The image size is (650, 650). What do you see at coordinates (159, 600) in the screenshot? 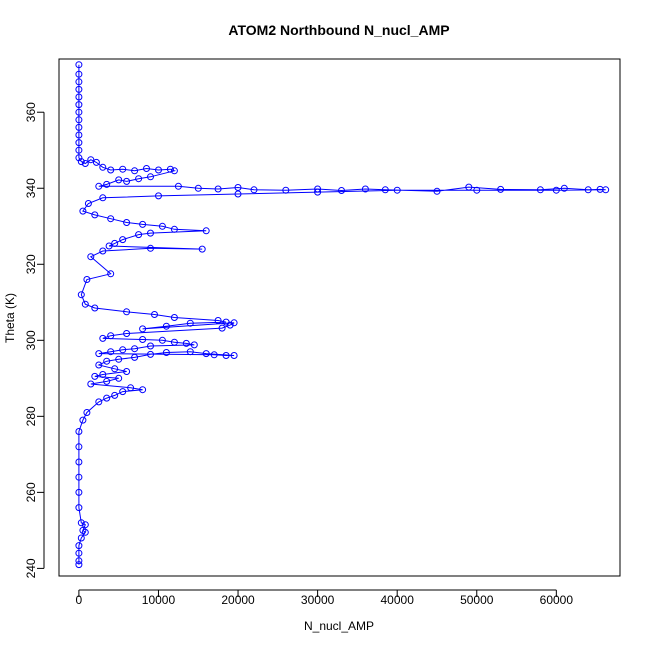
I see `x-tick-label: 10000` at bounding box center [159, 600].